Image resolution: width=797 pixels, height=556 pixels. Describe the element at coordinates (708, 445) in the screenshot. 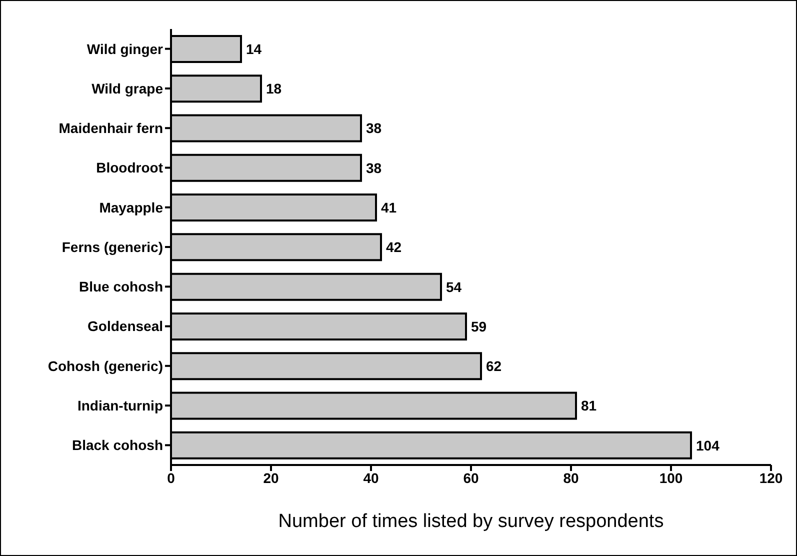

I see `data-label: 104` at that location.